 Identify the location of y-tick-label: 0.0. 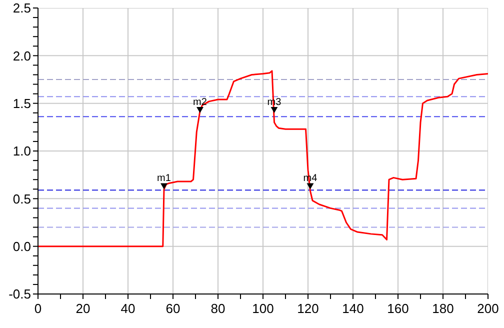
(21, 246).